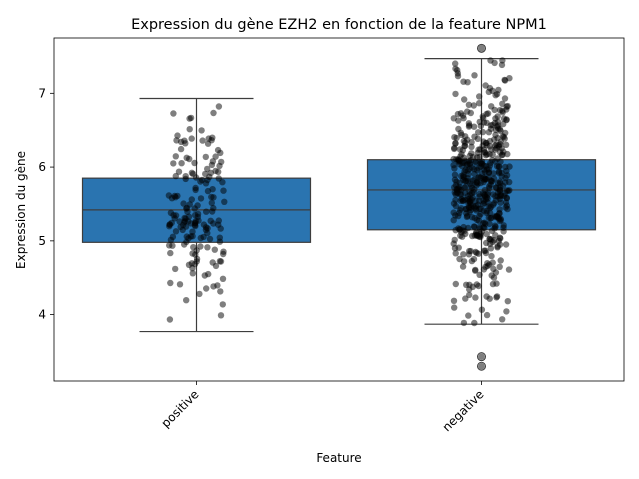 This screenshot has height=479, width=639. What do you see at coordinates (42, 167) in the screenshot?
I see `y-tick-label: 6` at bounding box center [42, 167].